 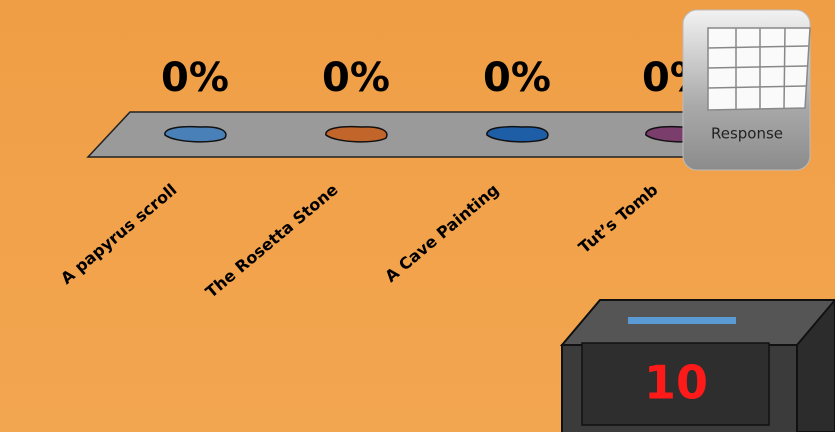 I want to click on timer-side, so click(x=815, y=365).